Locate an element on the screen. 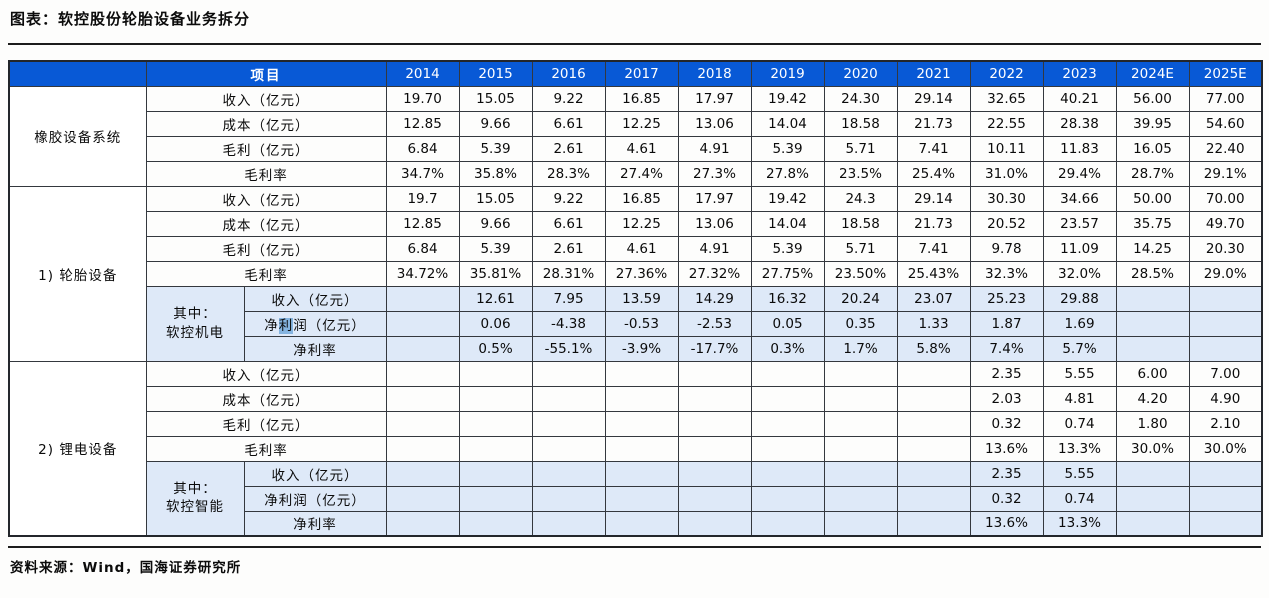 The image size is (1269, 598). figure-title: 图表：软控股份轮胎设备业务拆分 is located at coordinates (130, 19).